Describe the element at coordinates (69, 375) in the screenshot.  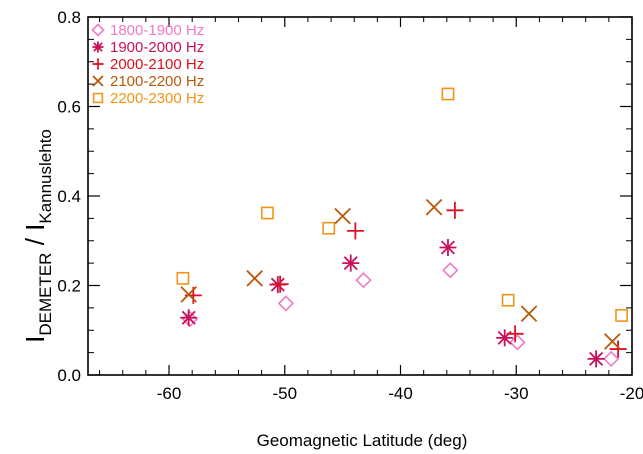
I see `y-tick-label: 0.0` at that location.